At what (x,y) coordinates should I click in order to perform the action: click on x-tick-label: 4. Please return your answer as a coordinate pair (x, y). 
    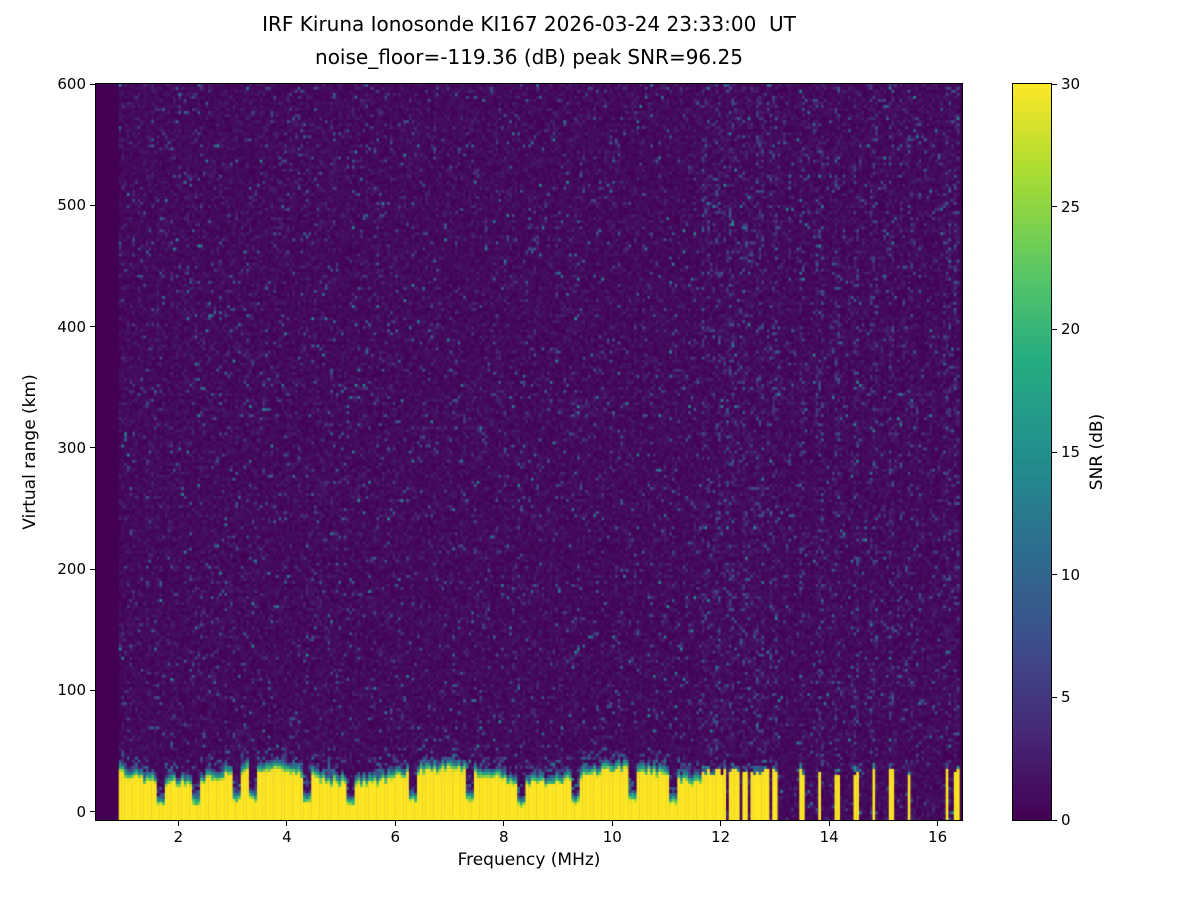
    Looking at the image, I should click on (287, 837).